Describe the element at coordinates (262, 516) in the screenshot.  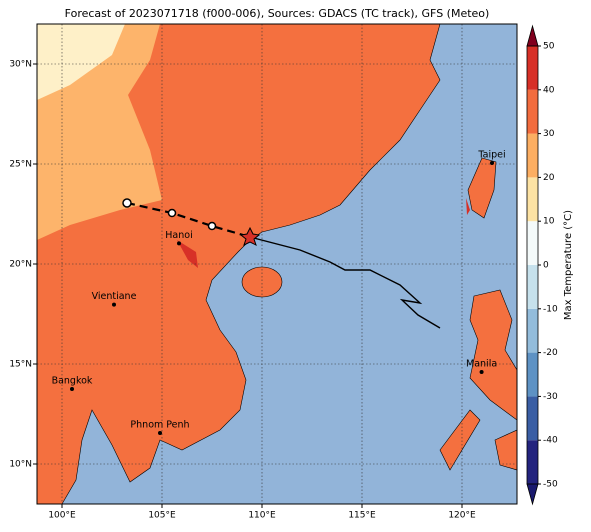
I see `x-tick-label: 110°E` at that location.